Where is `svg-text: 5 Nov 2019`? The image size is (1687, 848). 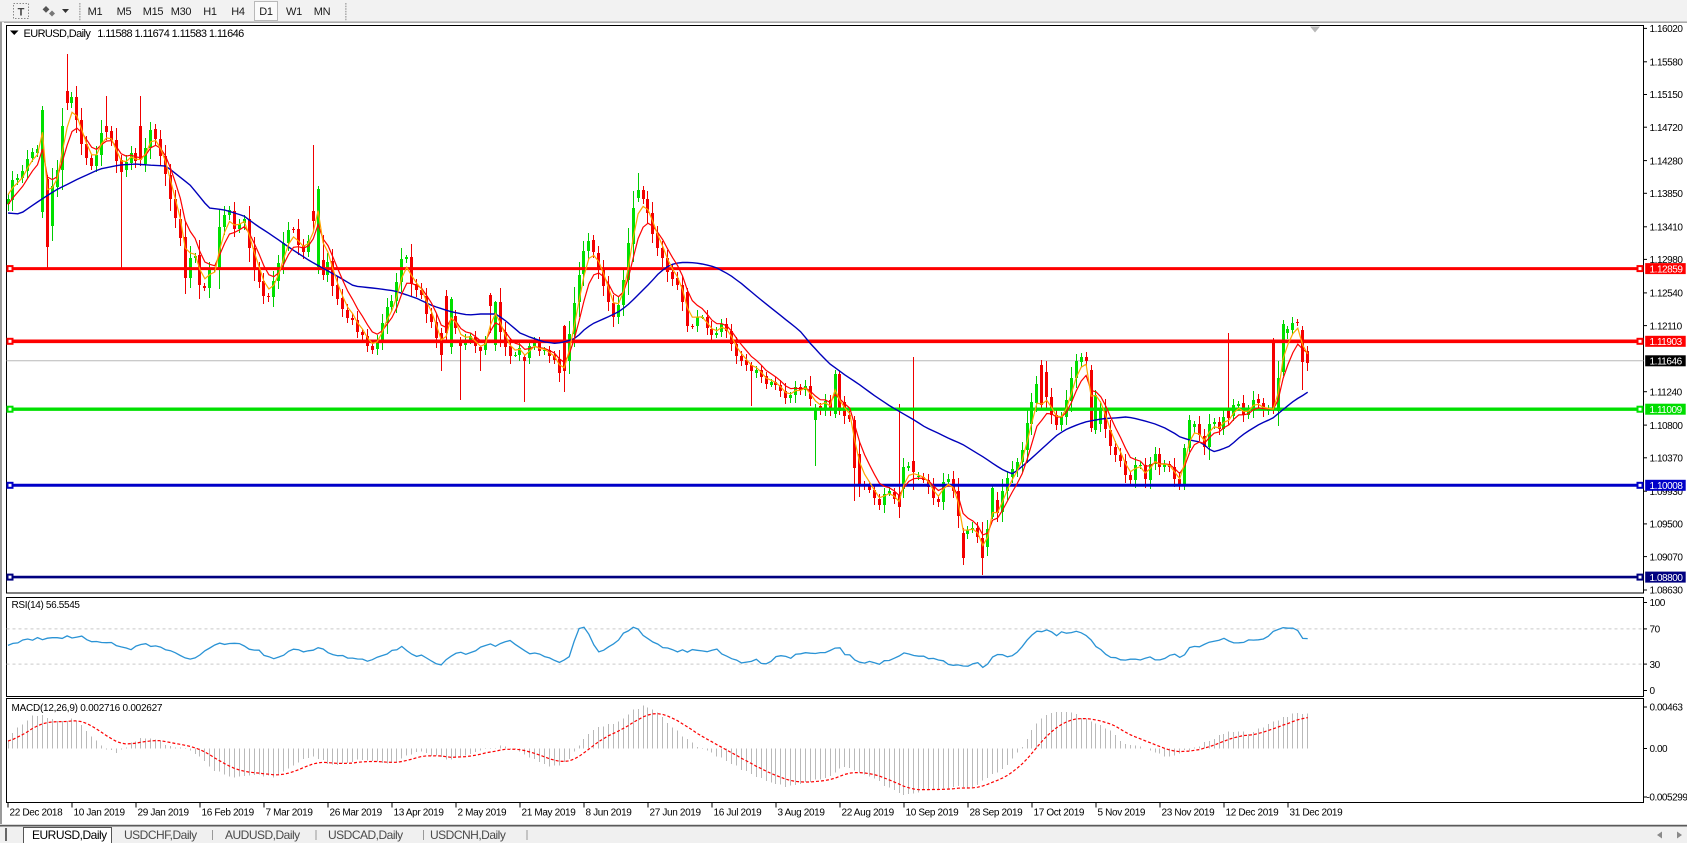
svg-text: 5 Nov 2019 is located at coordinates (1122, 813).